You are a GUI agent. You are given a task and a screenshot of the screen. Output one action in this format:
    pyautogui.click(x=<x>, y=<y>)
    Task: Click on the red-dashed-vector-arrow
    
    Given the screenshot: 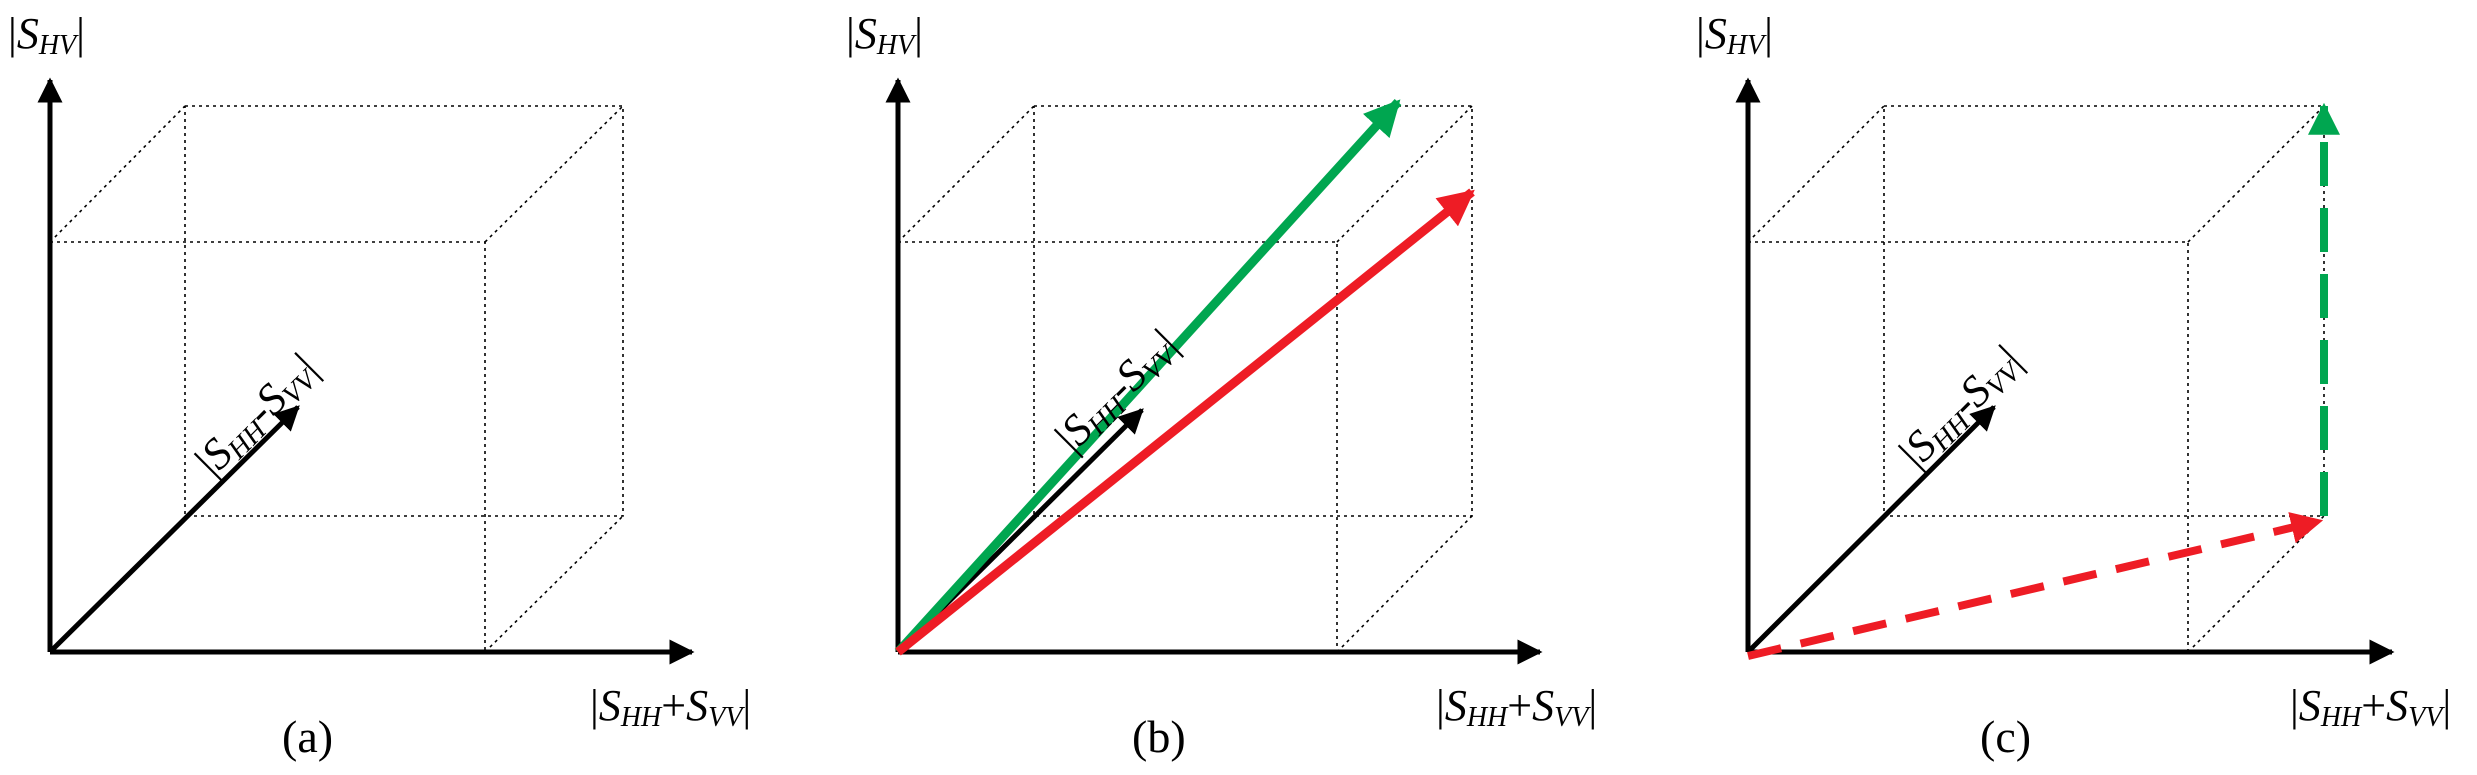 What is the action you would take?
    pyautogui.click(x=2035, y=586)
    